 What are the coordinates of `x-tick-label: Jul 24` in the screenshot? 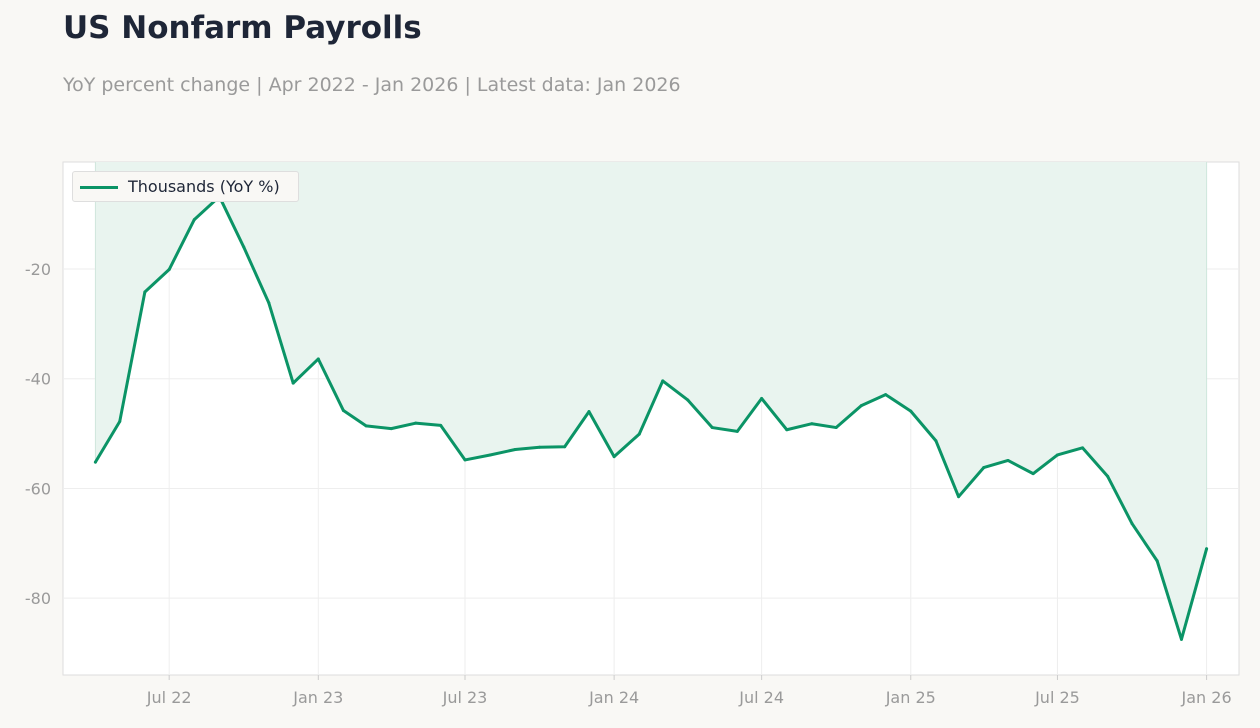 It's located at (761, 697).